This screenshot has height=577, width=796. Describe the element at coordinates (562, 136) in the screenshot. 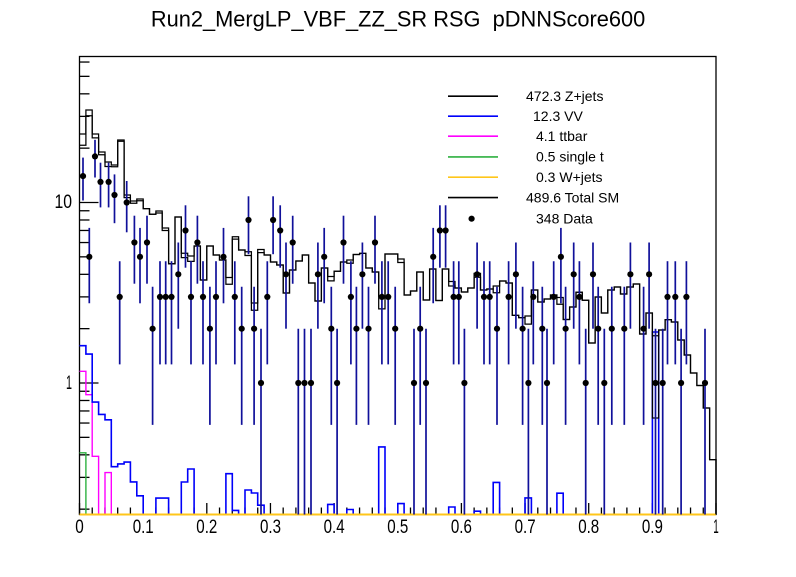

I see `svg-text: 4.1 ttbar` at that location.